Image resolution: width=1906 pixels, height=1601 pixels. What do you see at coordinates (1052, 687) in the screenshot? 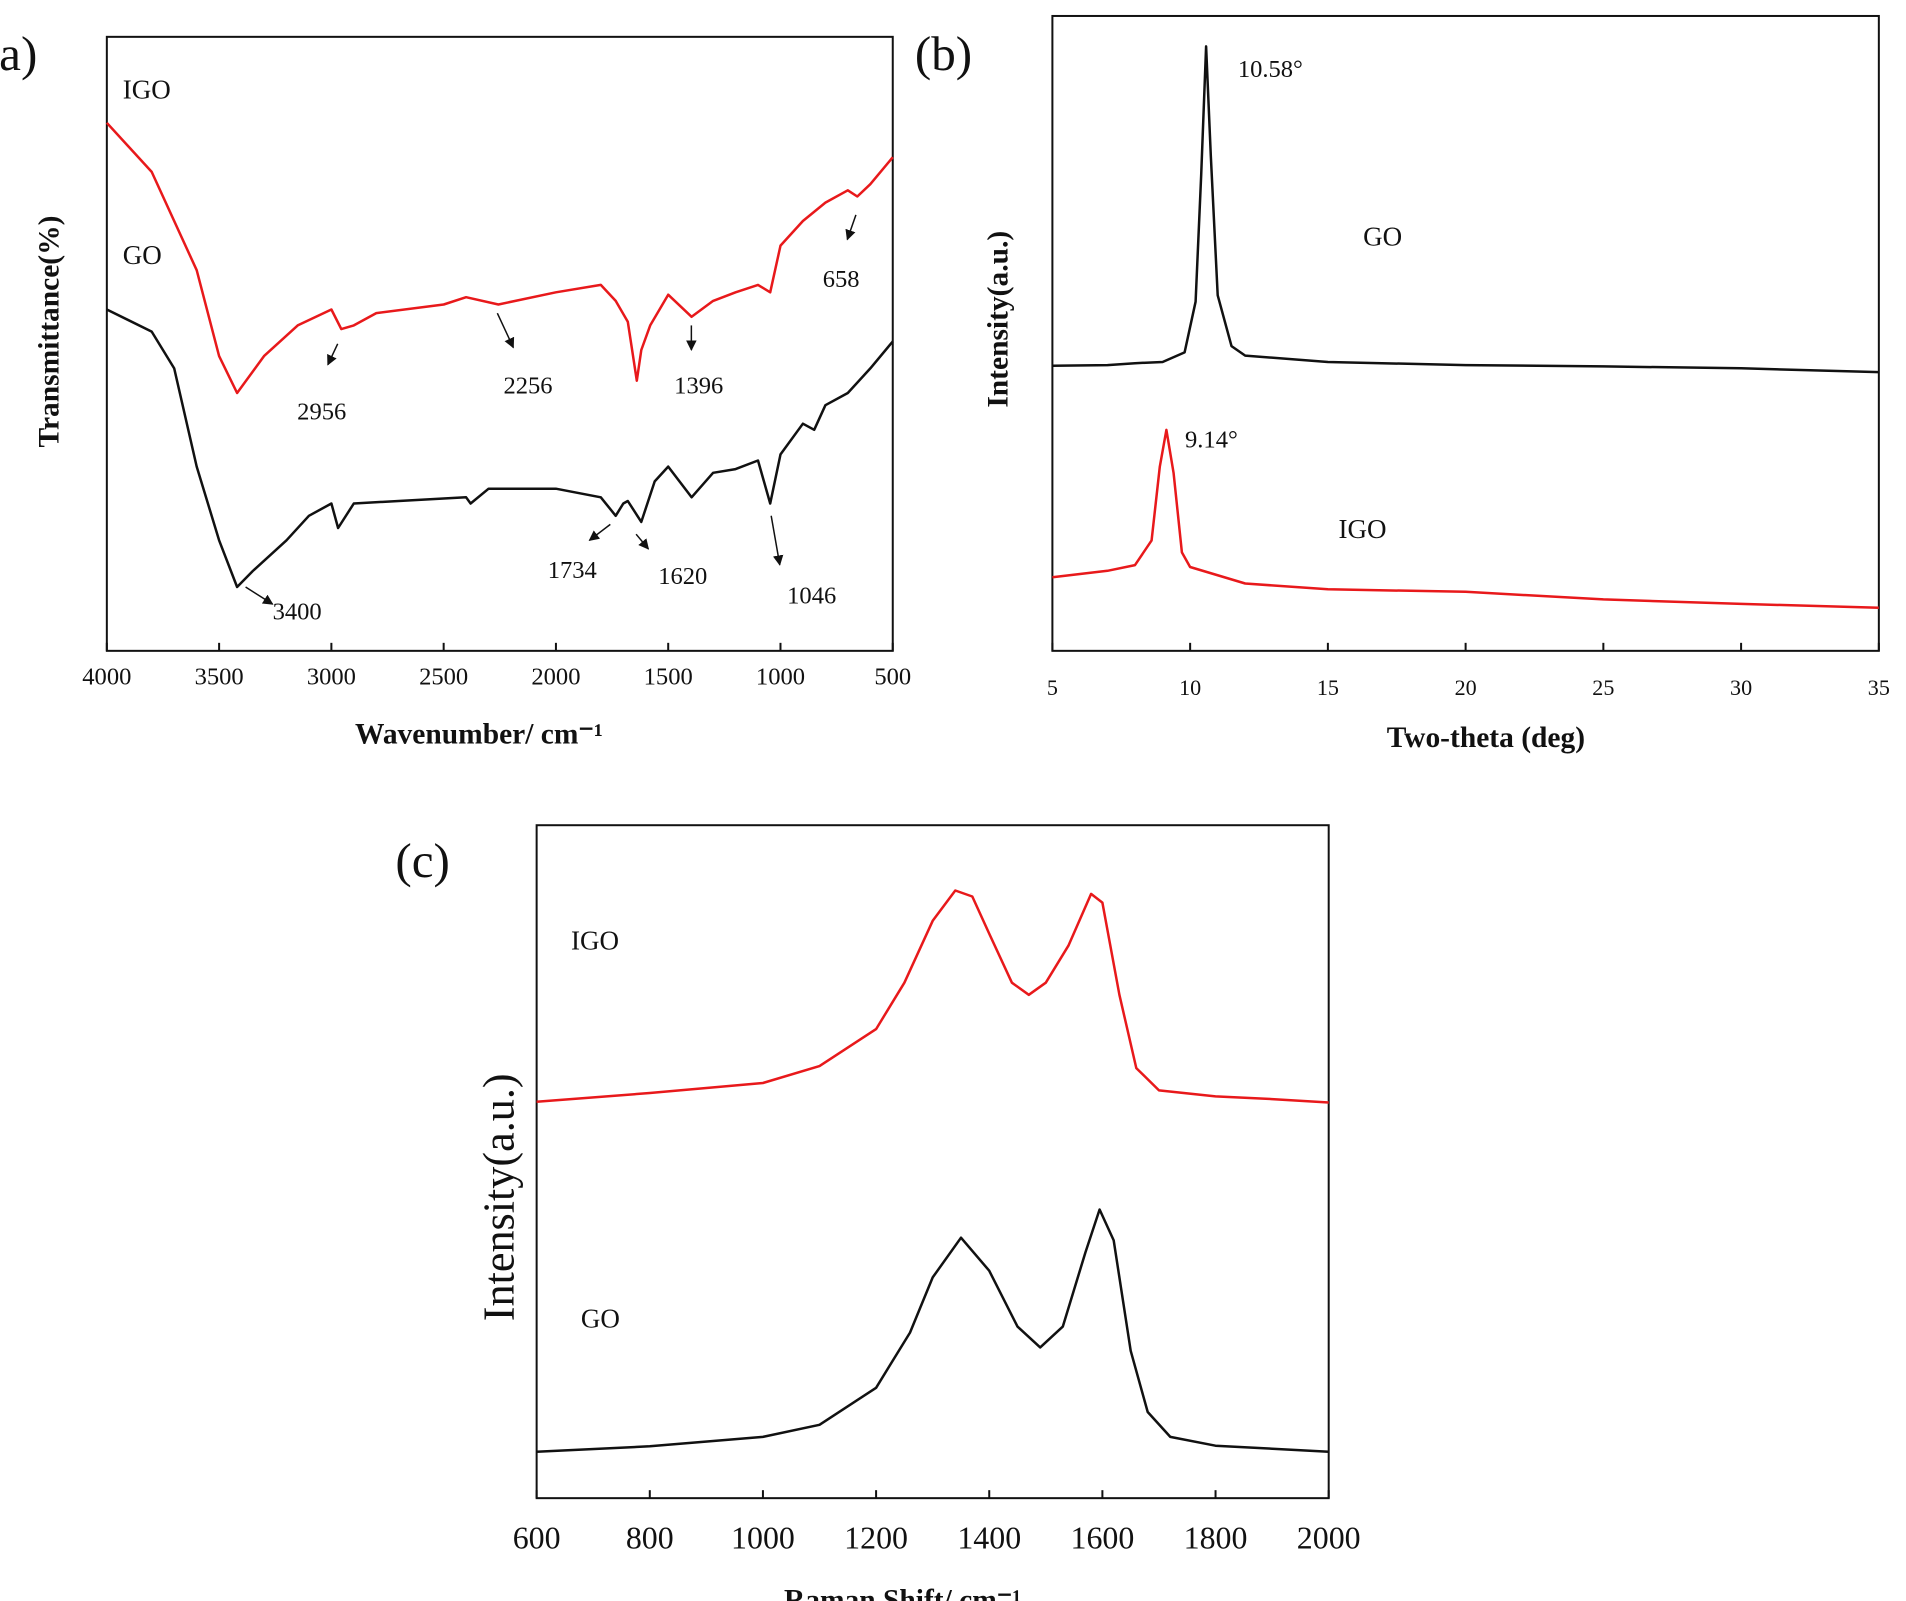
I see `x-tick-label: 5` at bounding box center [1052, 687].